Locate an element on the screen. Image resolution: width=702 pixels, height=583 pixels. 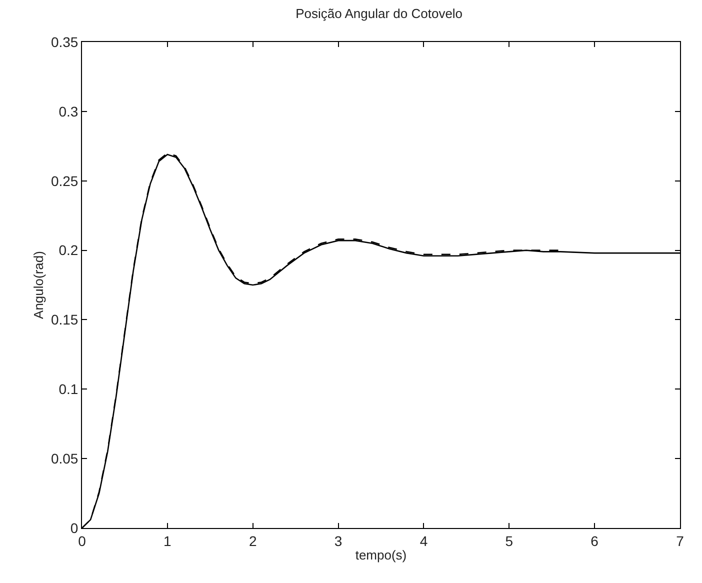
y-axis-title: Angulo(rad) is located at coordinates (38, 285).